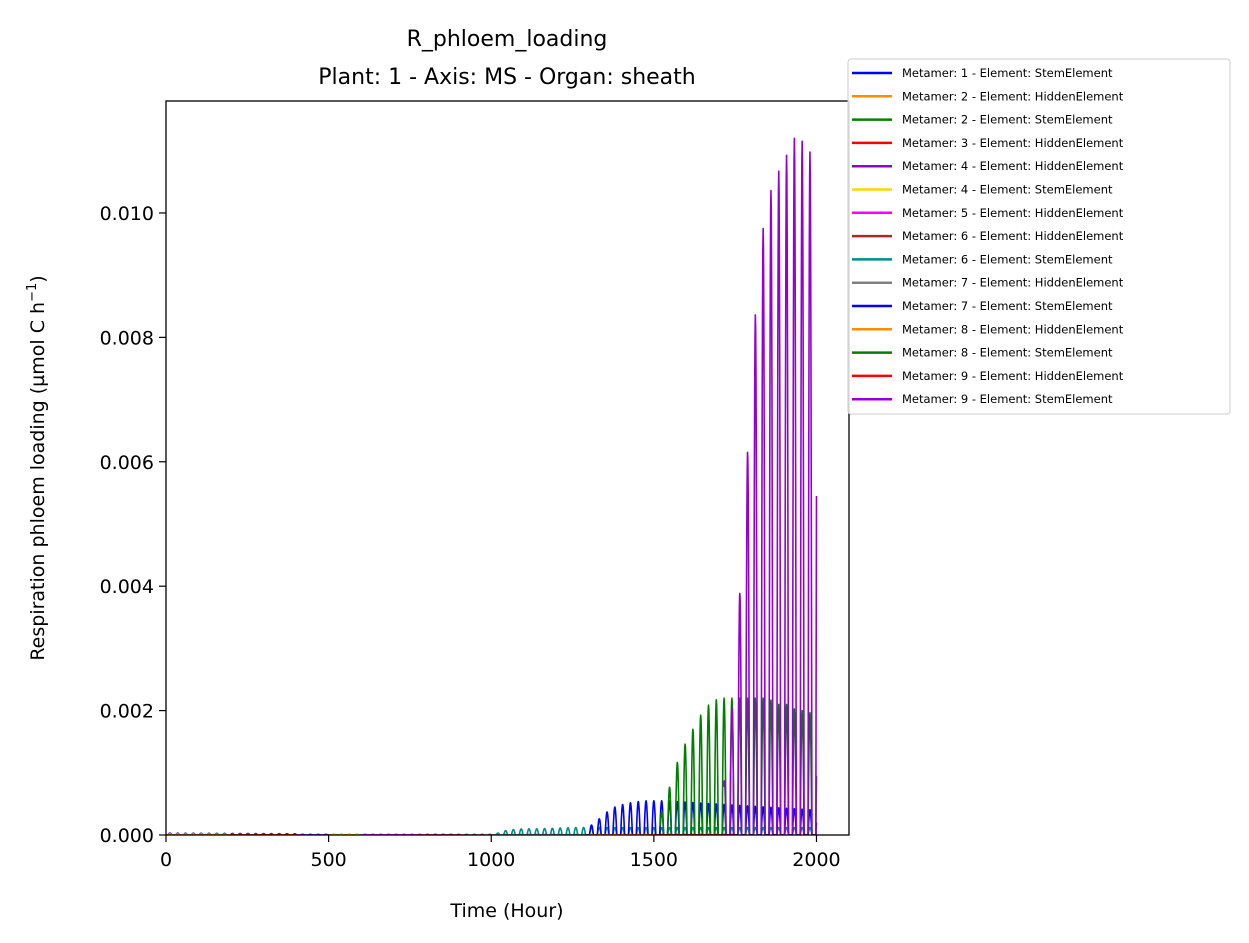 This screenshot has height=943, width=1249. Describe the element at coordinates (1013, 213) in the screenshot. I see `legend-entry: Metamer: 5 - Element: HiddenElement` at that location.